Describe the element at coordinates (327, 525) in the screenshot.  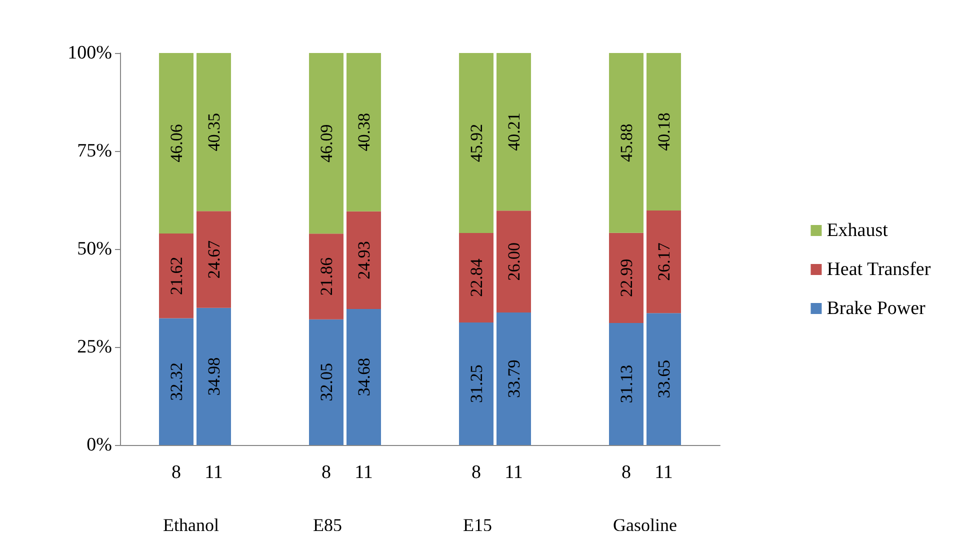
I see `text: E85` at that location.